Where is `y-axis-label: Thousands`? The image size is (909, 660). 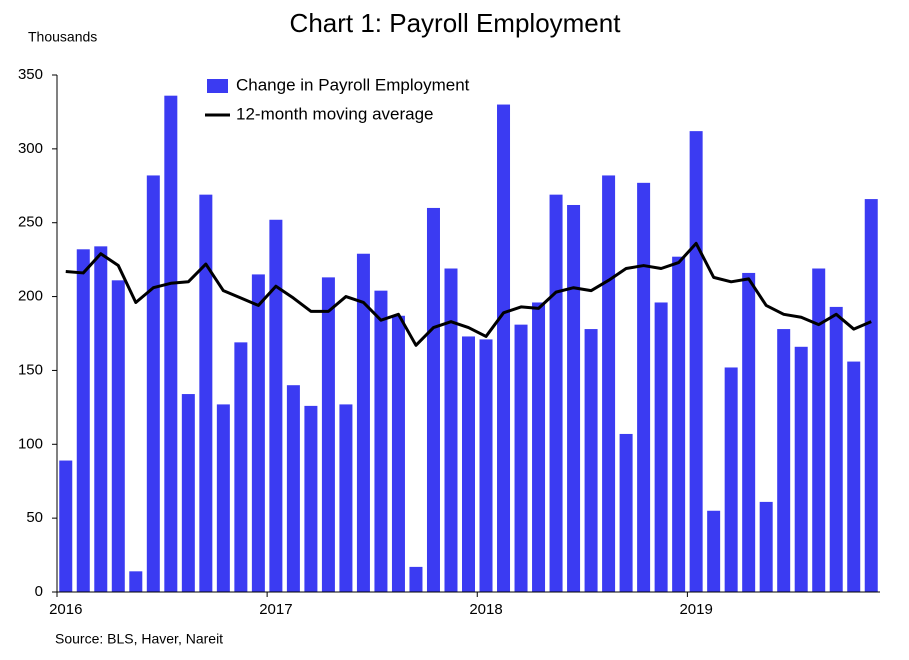
y-axis-label: Thousands is located at coordinates (62, 37).